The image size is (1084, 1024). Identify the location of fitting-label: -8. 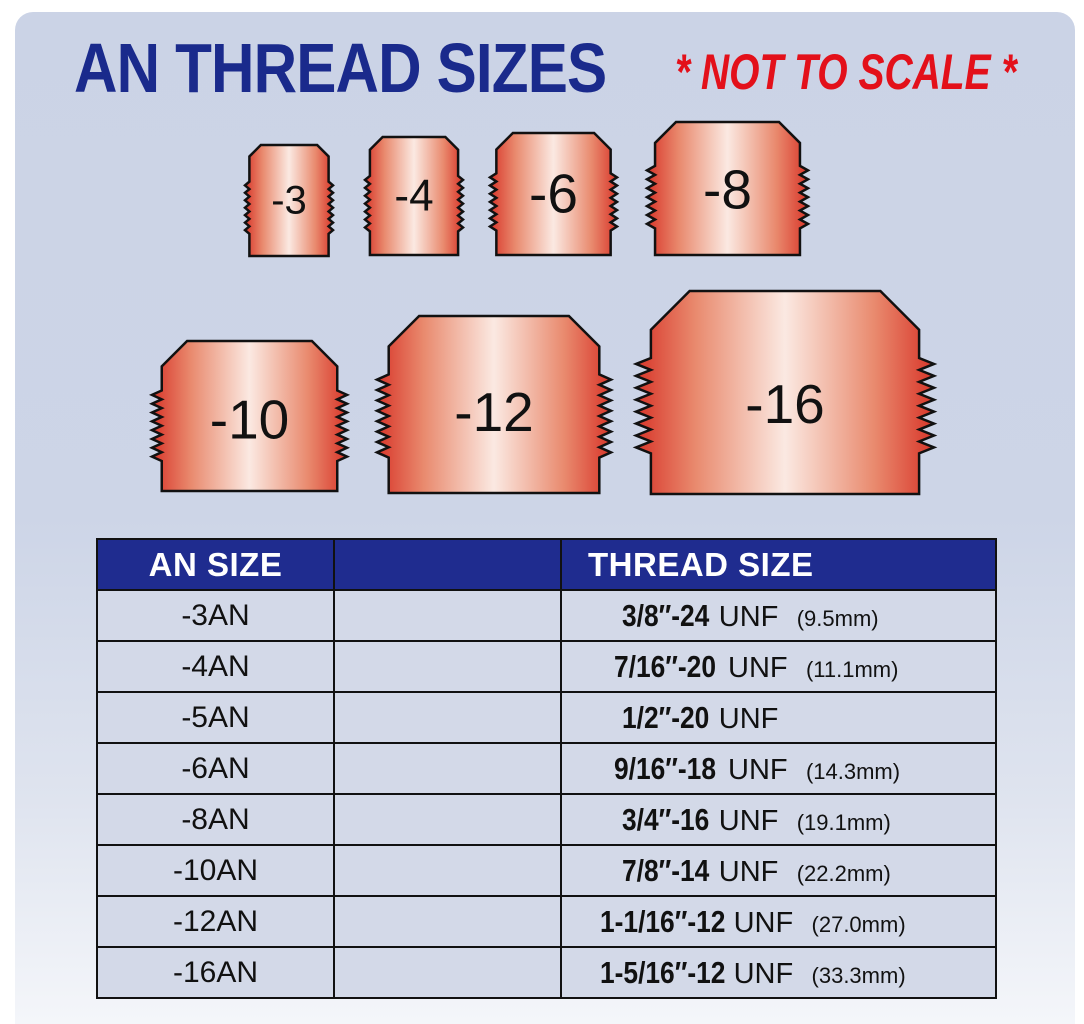
(727, 189).